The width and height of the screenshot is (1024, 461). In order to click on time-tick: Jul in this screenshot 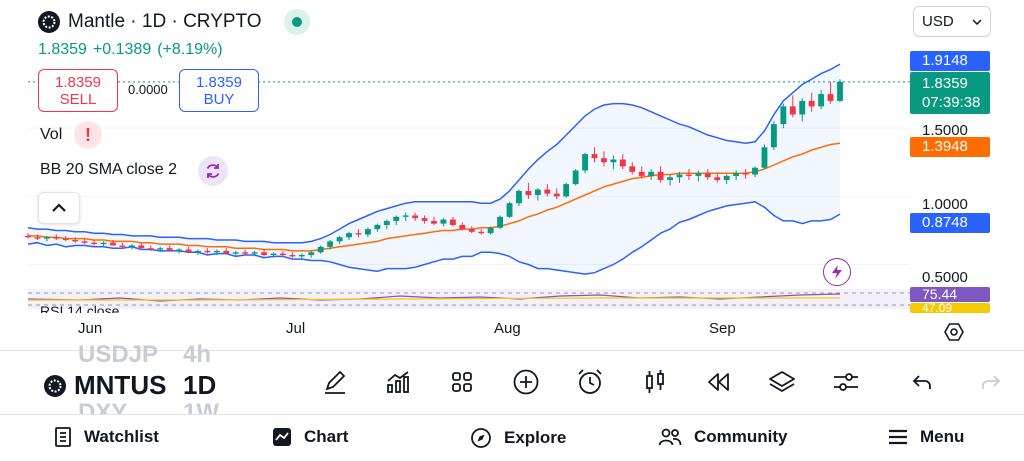, I will do `click(296, 328)`.